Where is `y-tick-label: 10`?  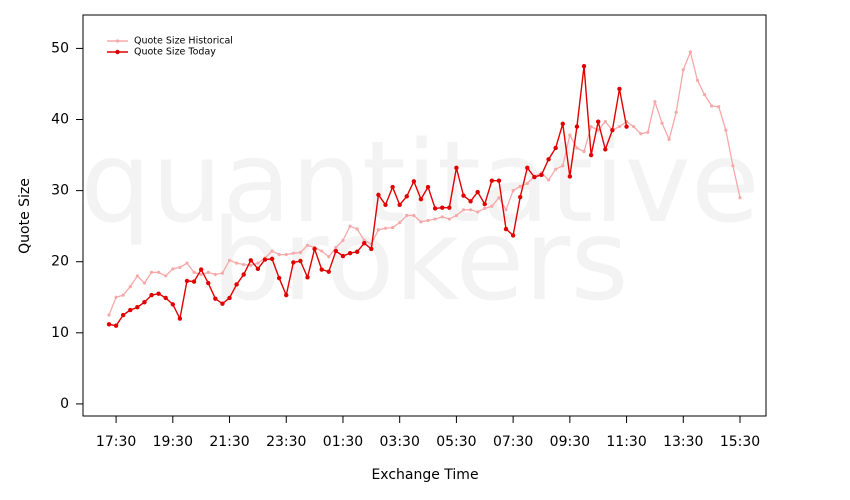
y-tick-label: 10 is located at coordinates (60, 333).